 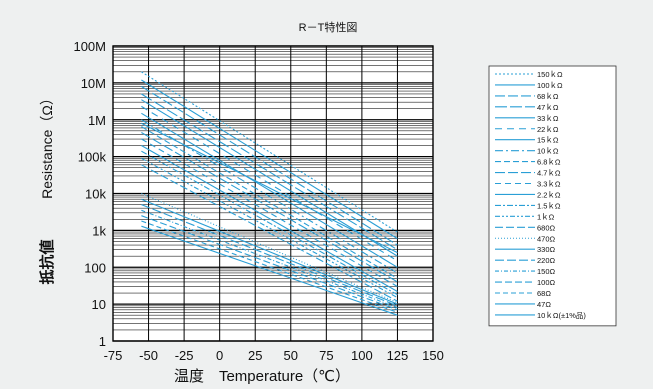 What do you see at coordinates (546, 271) in the screenshot?
I see `legend-entry: 150Ω` at bounding box center [546, 271].